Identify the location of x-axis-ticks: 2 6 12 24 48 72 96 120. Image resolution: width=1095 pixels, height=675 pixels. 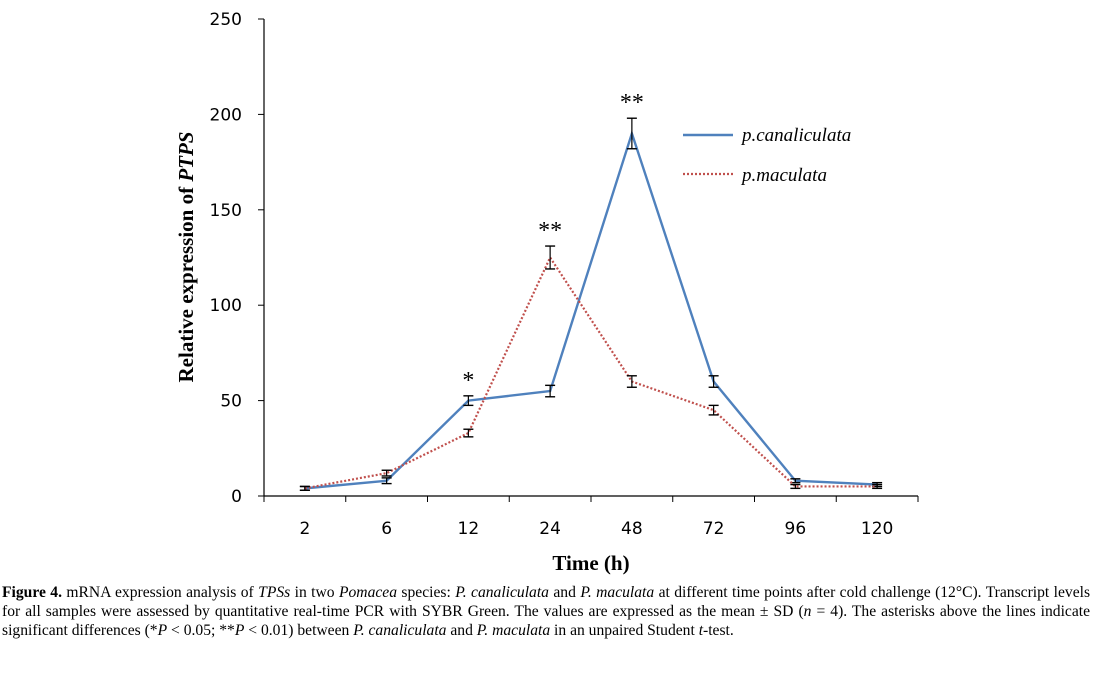
(591, 517).